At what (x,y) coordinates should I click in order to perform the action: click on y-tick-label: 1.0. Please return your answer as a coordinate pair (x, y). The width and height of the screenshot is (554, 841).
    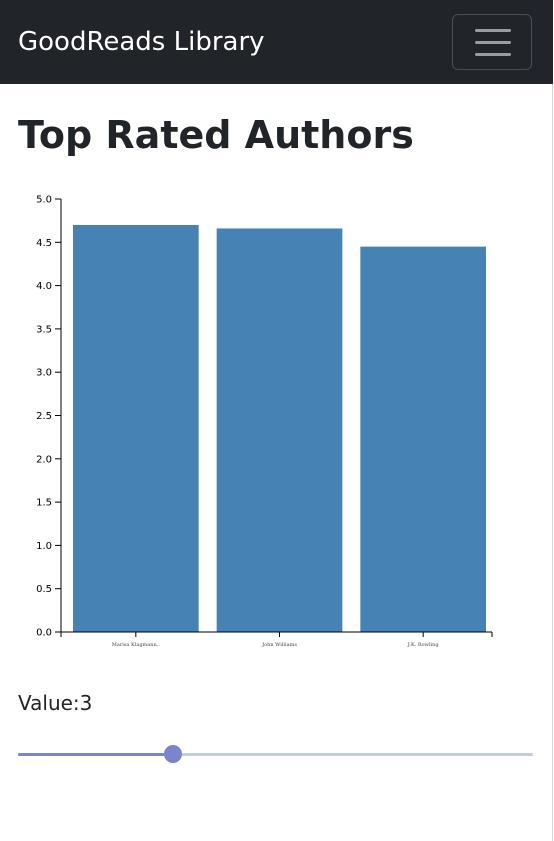
    Looking at the image, I should click on (44, 546).